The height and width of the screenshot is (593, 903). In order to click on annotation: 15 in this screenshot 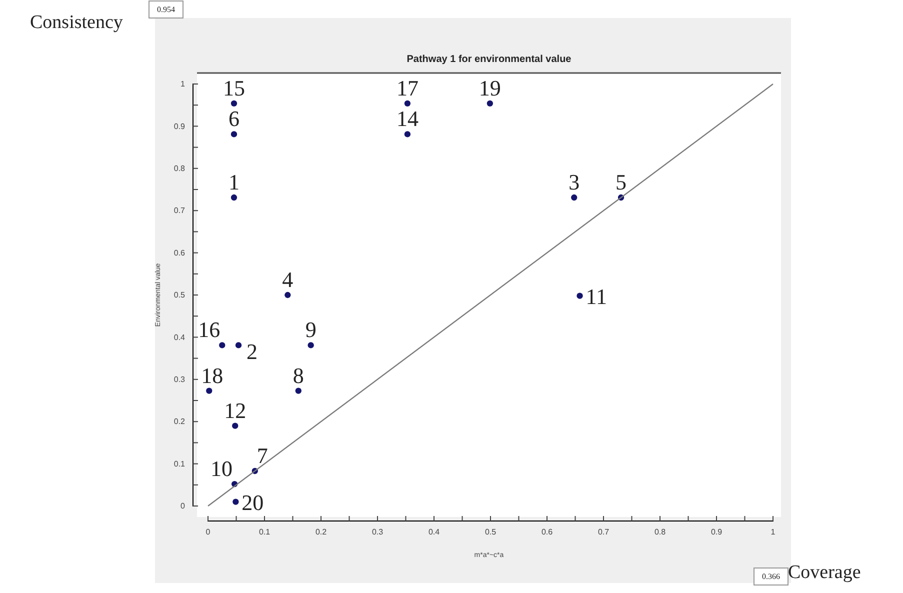, I will do `click(233, 87)`.